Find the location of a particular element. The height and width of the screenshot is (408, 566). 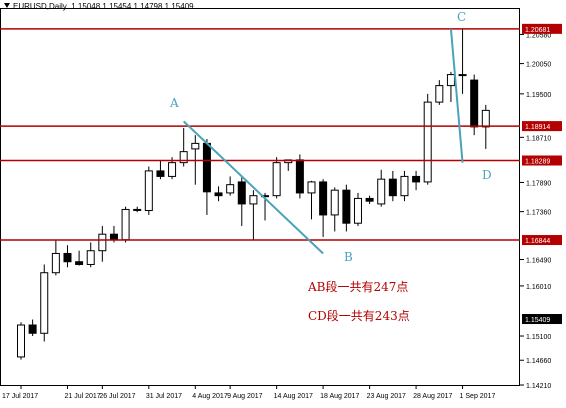

x-tick-label: 18 Aug 2017 is located at coordinates (339, 396).